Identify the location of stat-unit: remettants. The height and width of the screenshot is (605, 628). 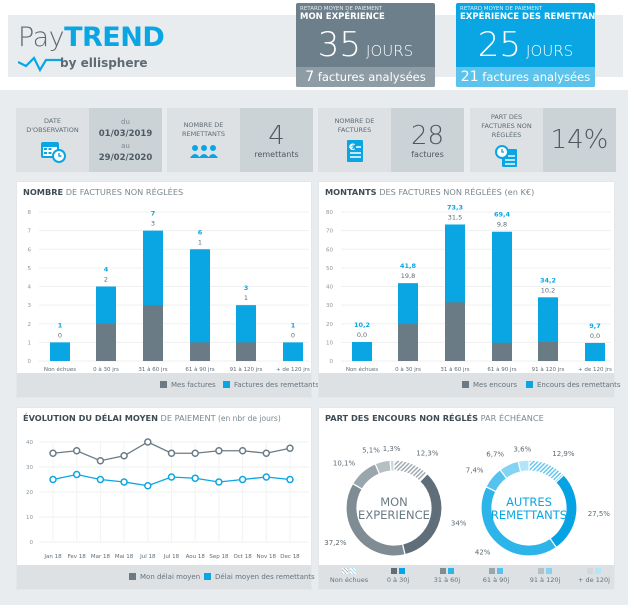
(276, 154).